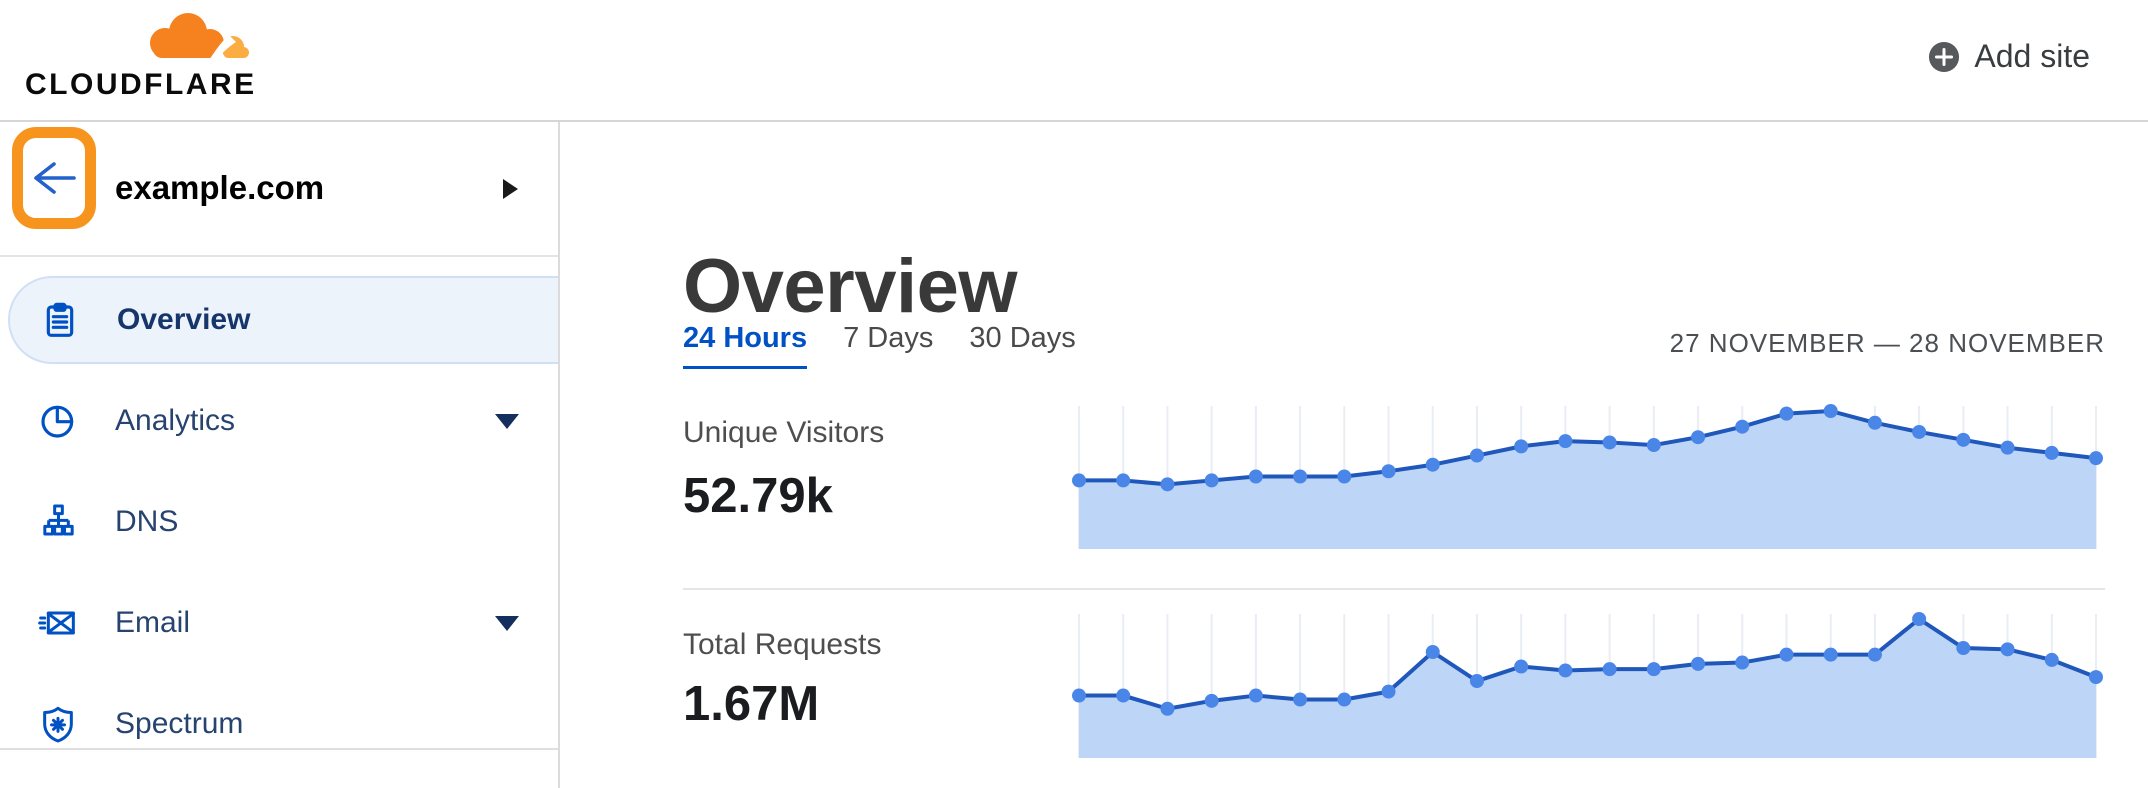 The width and height of the screenshot is (2148, 788). I want to click on site-name: example.com, so click(220, 187).